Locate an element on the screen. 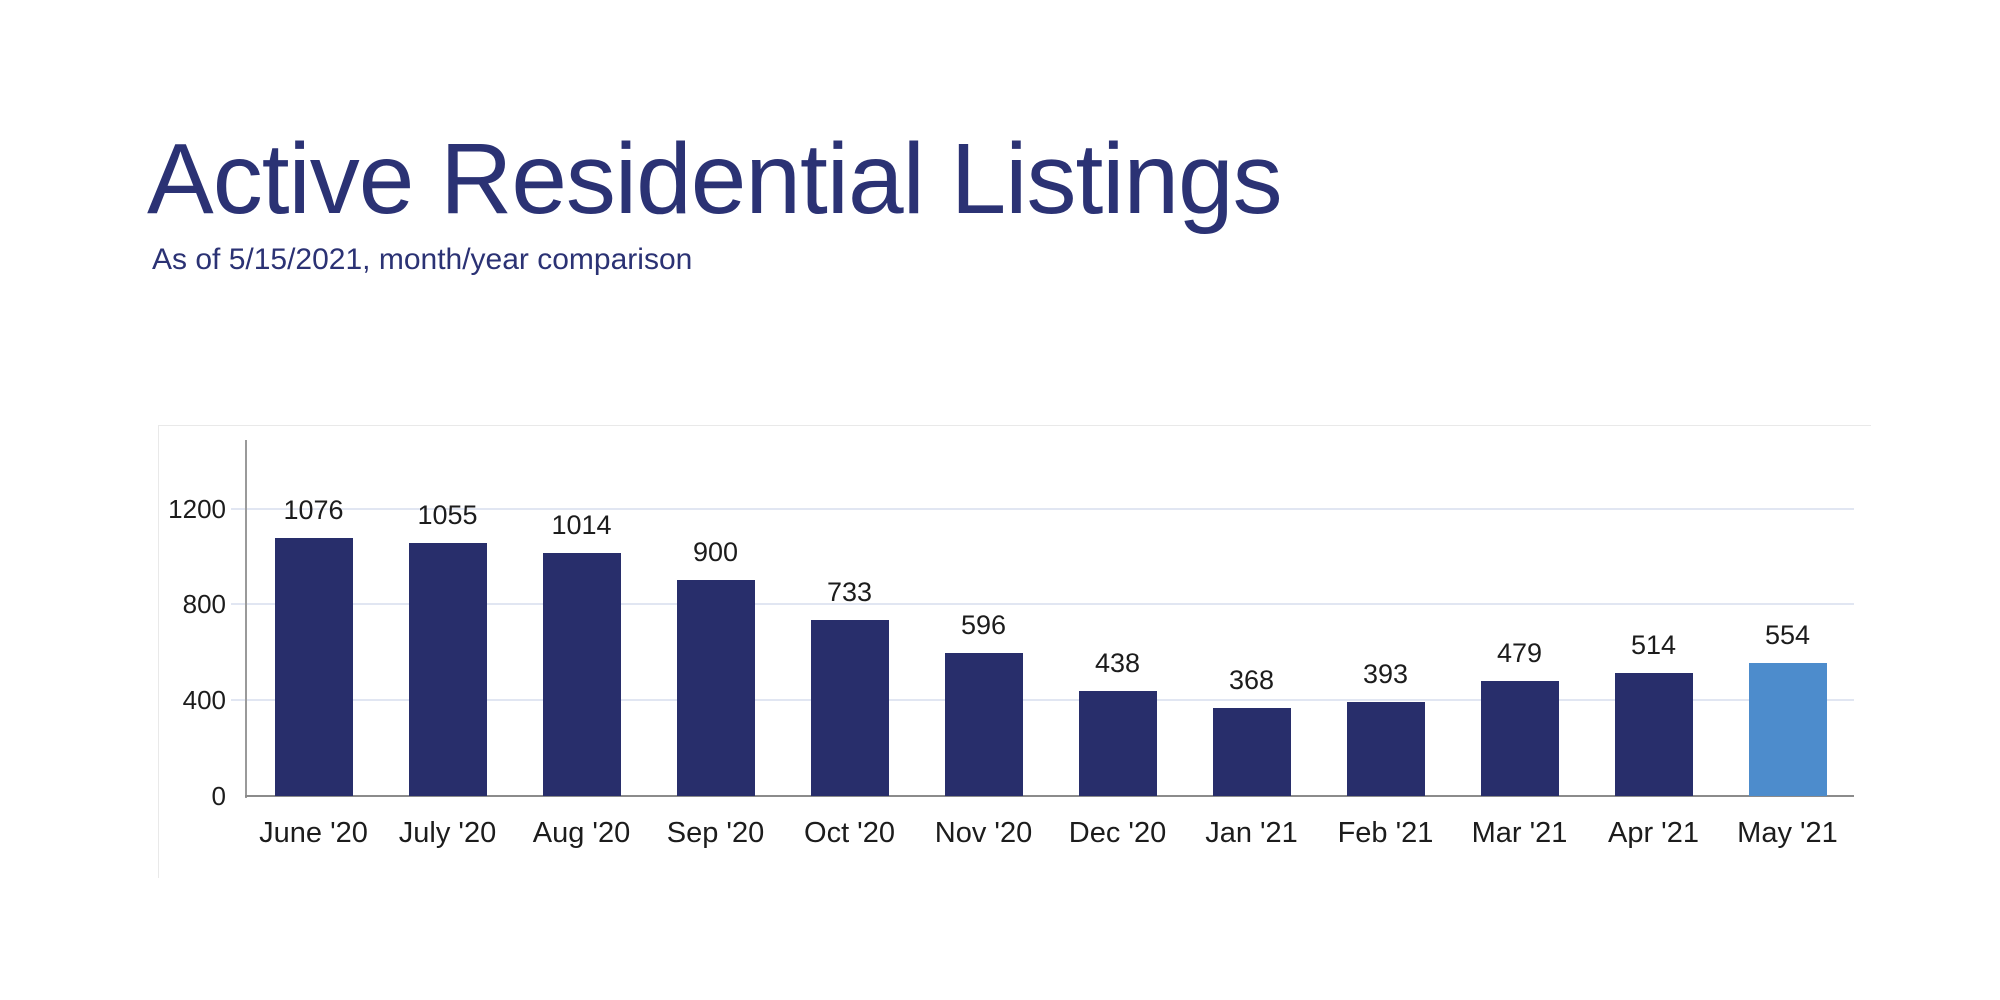 The height and width of the screenshot is (1000, 2000). y-axis-tick-label: 0 is located at coordinates (218, 796).